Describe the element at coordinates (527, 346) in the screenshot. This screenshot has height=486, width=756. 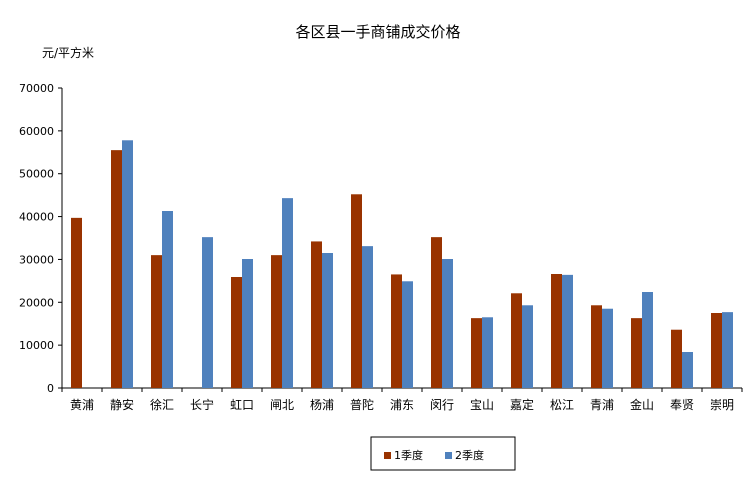
I see `bar-嘉定-series-2` at that location.